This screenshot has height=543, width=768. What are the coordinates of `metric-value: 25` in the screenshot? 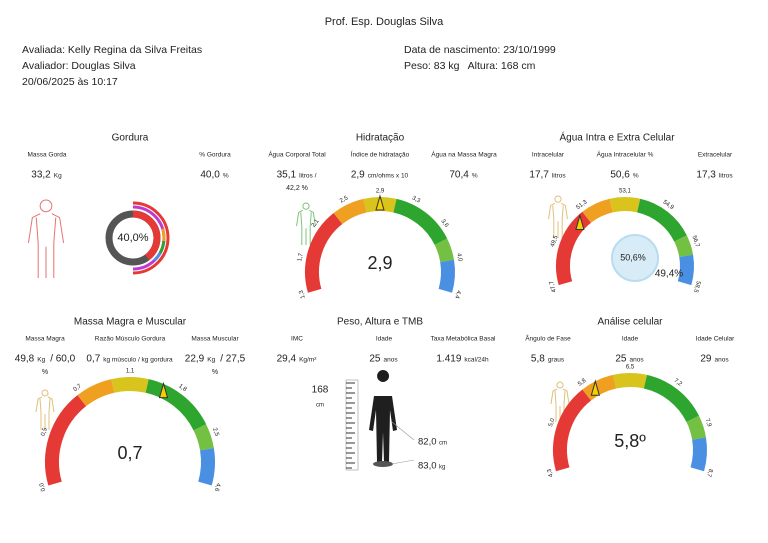 It's located at (375, 359).